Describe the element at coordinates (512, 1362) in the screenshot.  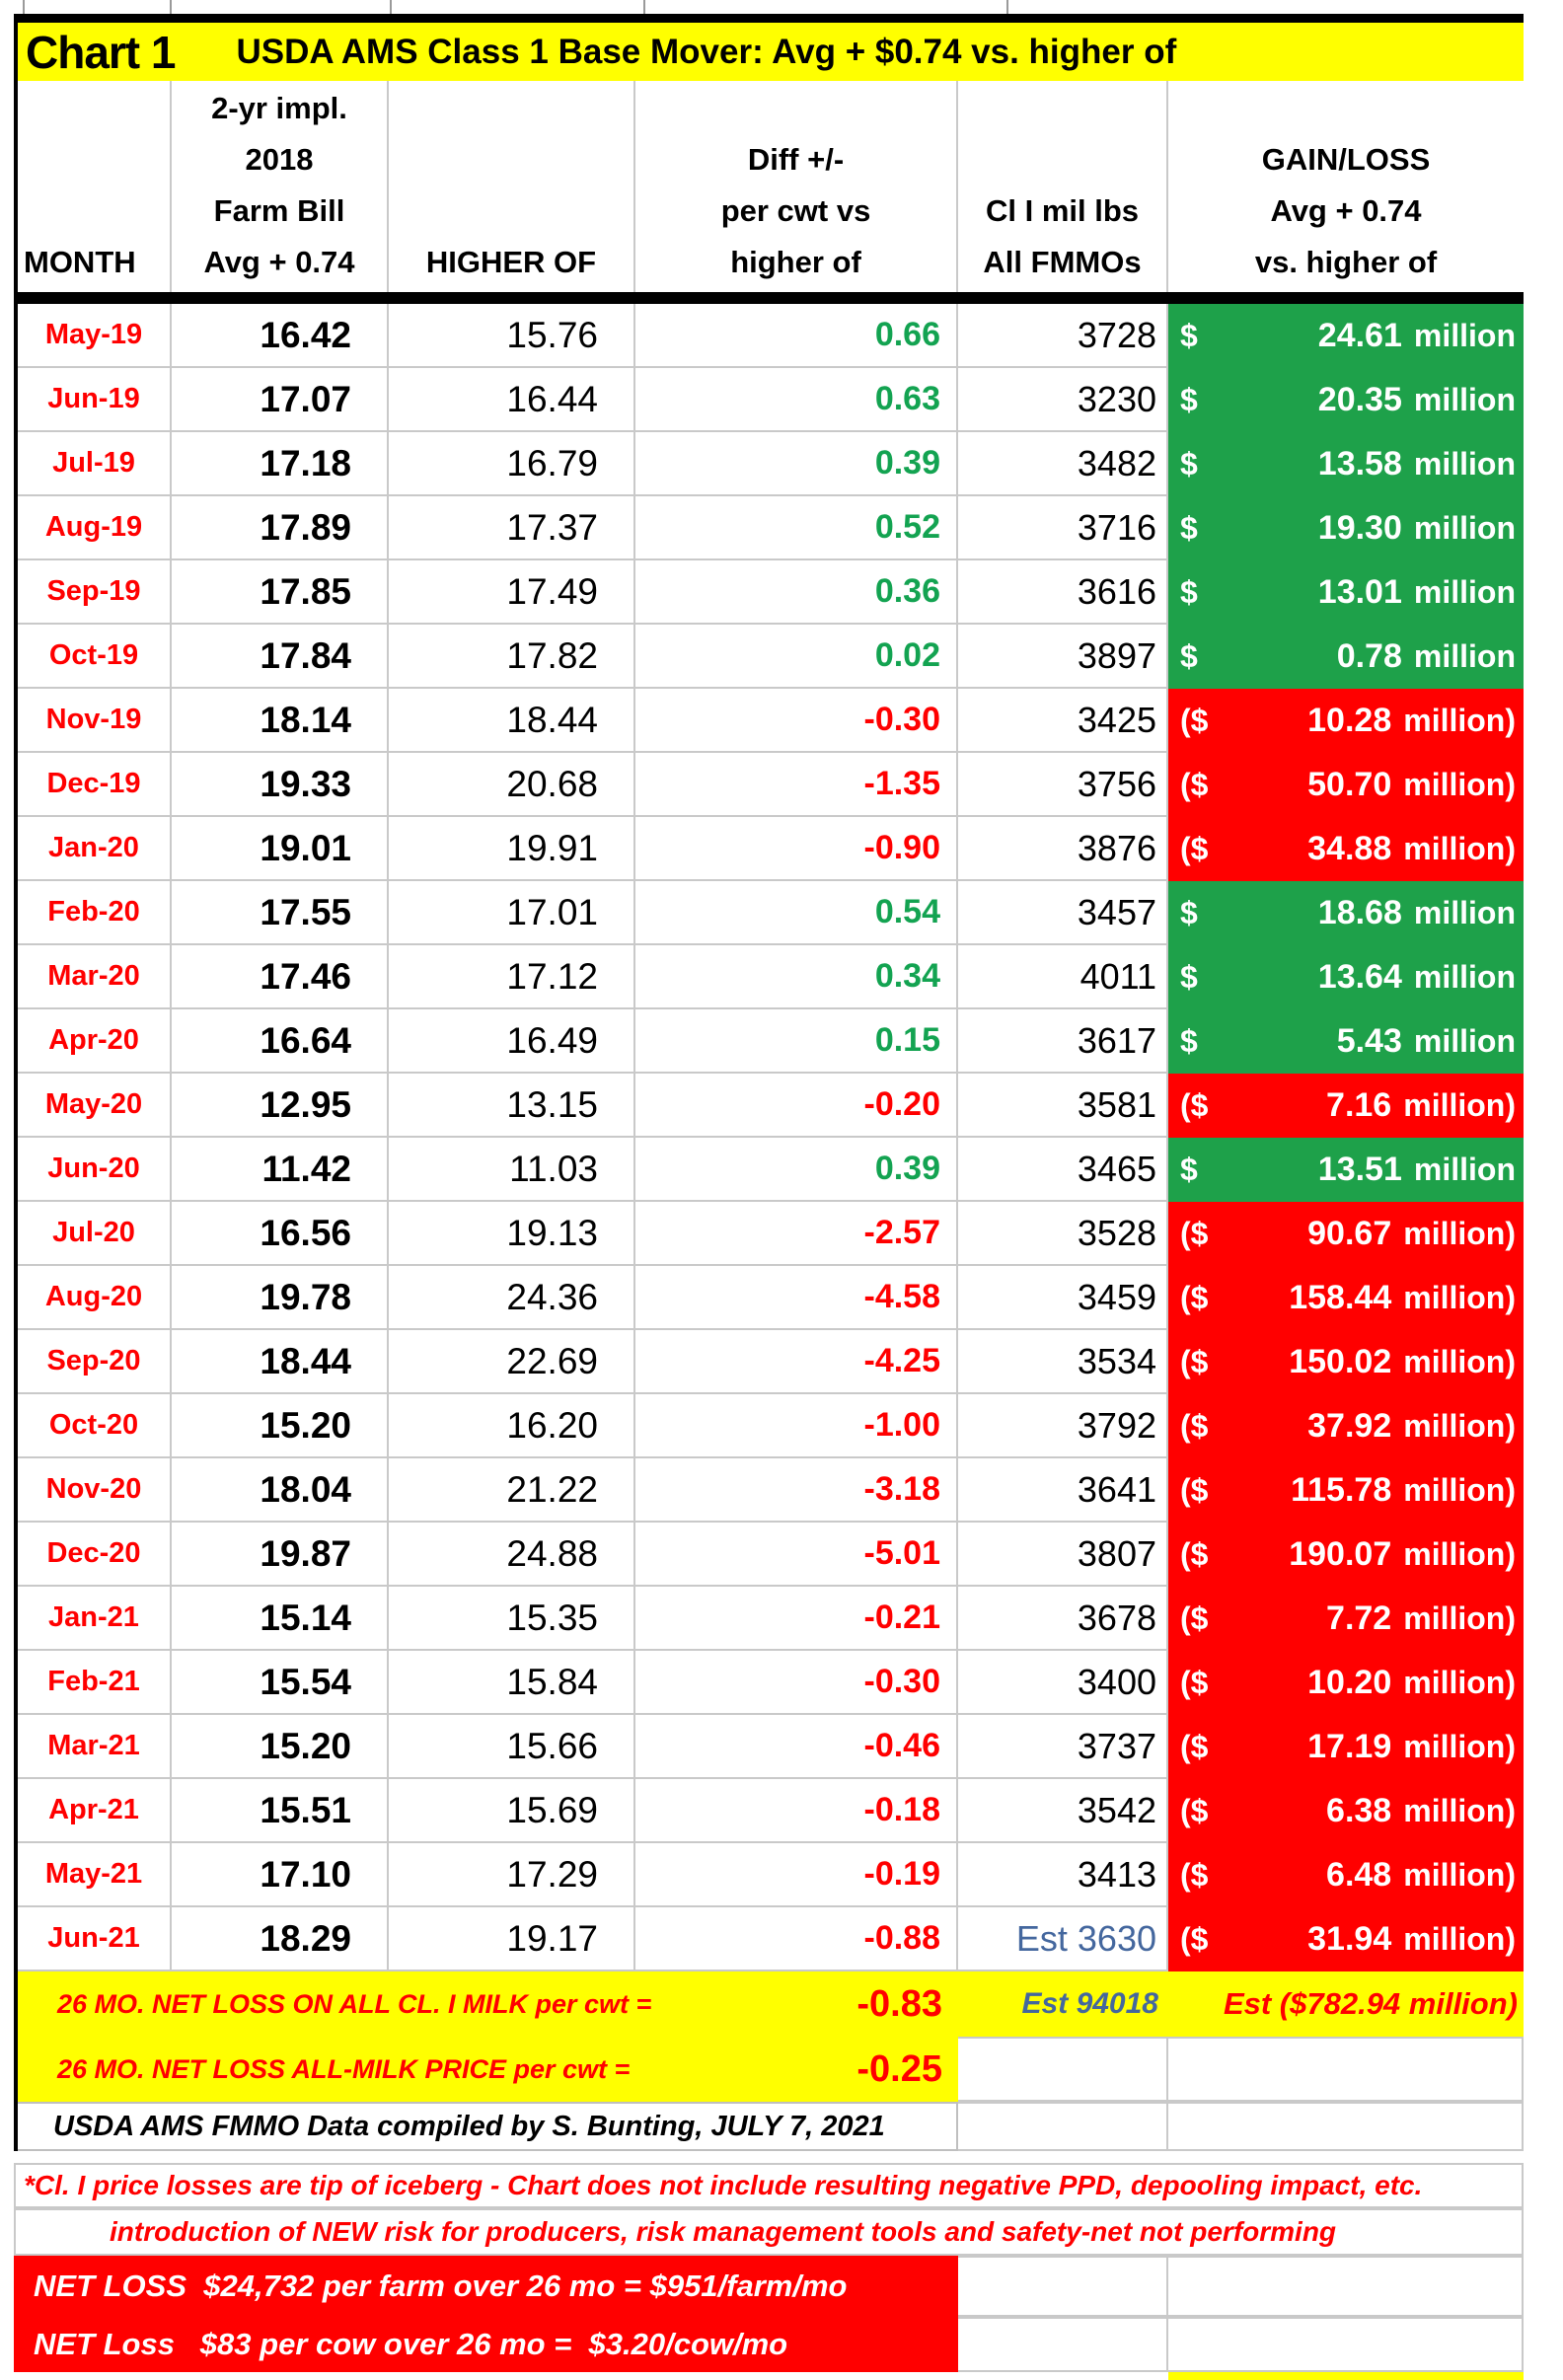
I see `higher-of-cell: 22.69` at that location.